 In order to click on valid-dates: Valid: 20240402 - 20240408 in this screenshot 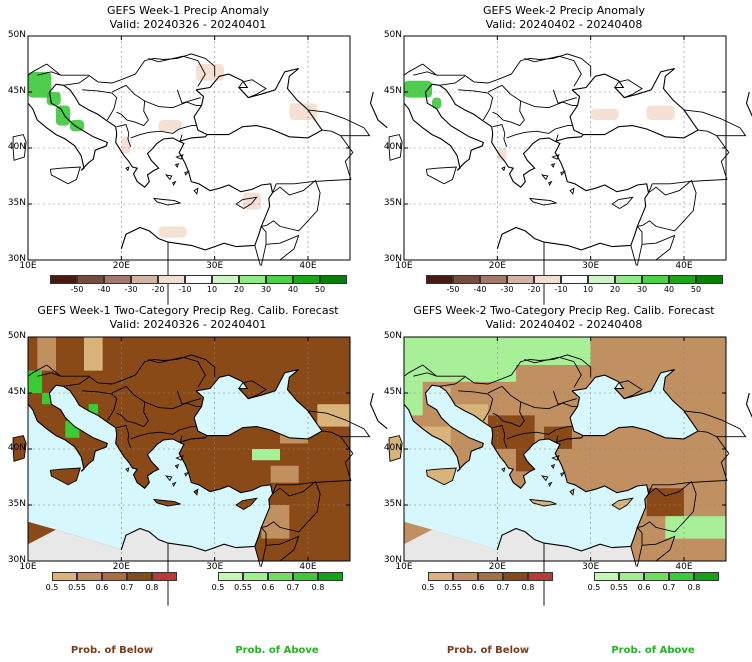, I will do `click(564, 24)`.